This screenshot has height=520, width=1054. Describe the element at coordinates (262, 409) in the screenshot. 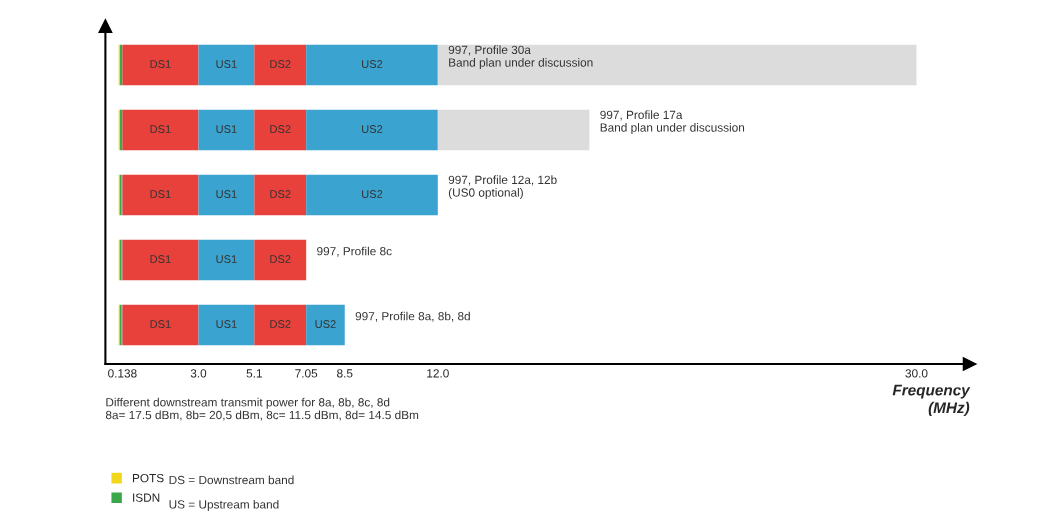

I see `text: Different downstream transmit power for 8a, 8b, 8c, 8d 8a= 17.5 dBm, 8b= 20,5 dBm, 8c= 11.5 dBm, 8d= 14.5 dBm` at that location.